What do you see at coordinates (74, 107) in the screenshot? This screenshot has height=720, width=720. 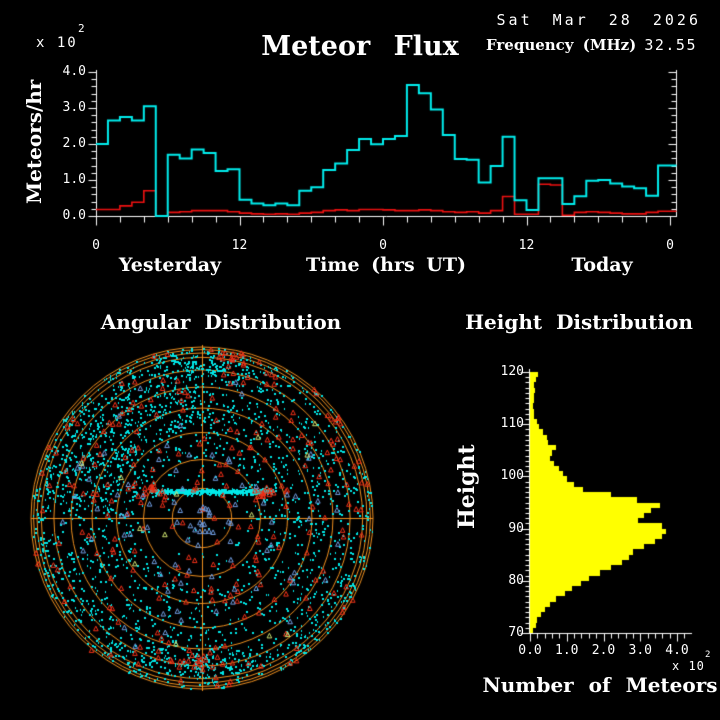 I see `flux-y-tick-label: 3.0` at bounding box center [74, 107].